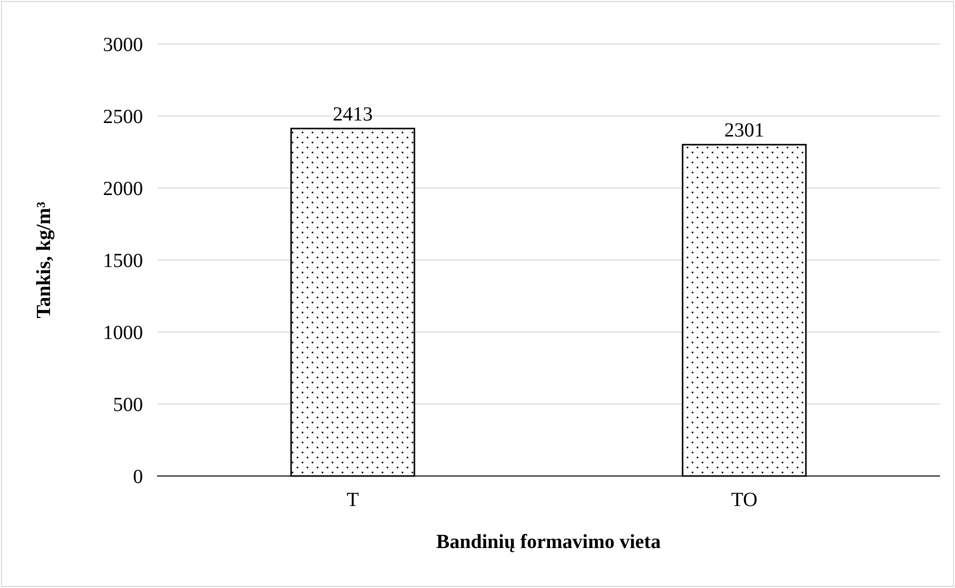 Image resolution: width=955 pixels, height=588 pixels. Describe the element at coordinates (548, 542) in the screenshot. I see `x-axis-title: Bandinių formavimo vieta` at that location.